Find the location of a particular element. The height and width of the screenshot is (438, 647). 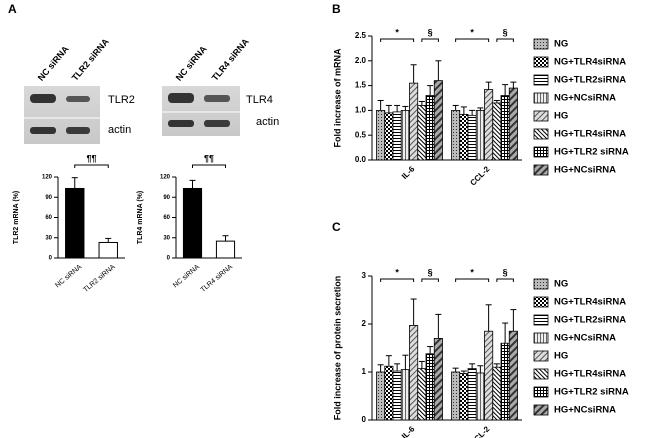

y-tick-label: 0.0 is located at coordinates (361, 159).